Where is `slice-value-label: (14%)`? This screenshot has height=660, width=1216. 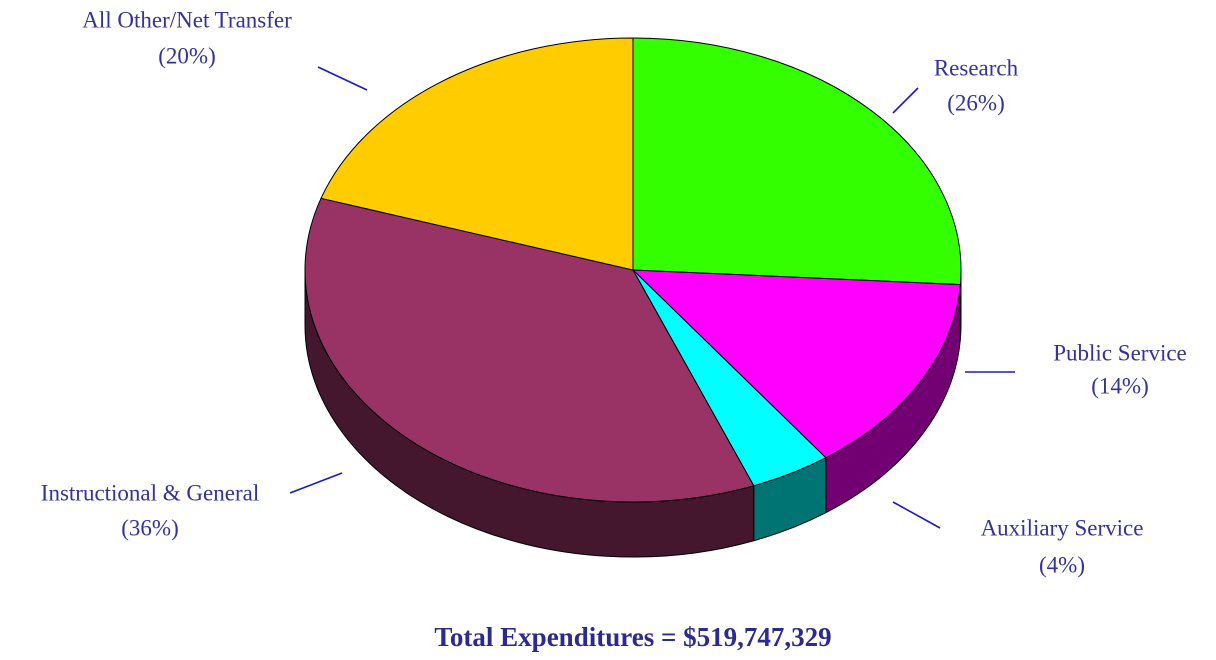
slice-value-label: (14%) is located at coordinates (1119, 385).